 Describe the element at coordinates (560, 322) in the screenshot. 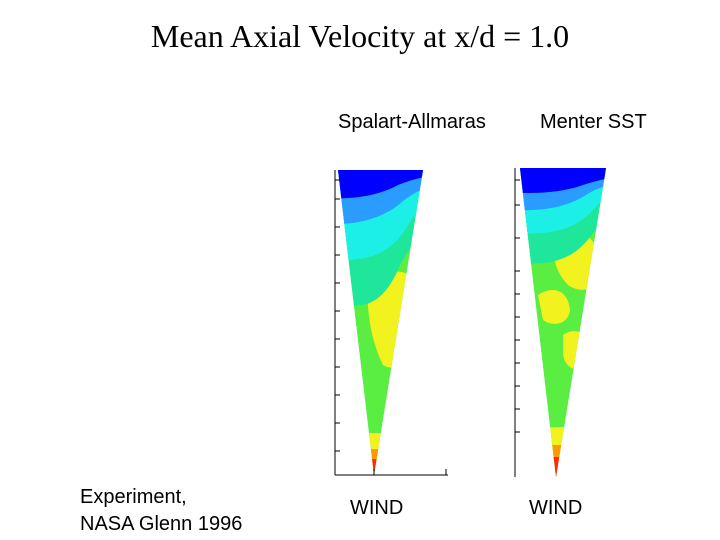

I see `contour-plot-menter-sst` at that location.